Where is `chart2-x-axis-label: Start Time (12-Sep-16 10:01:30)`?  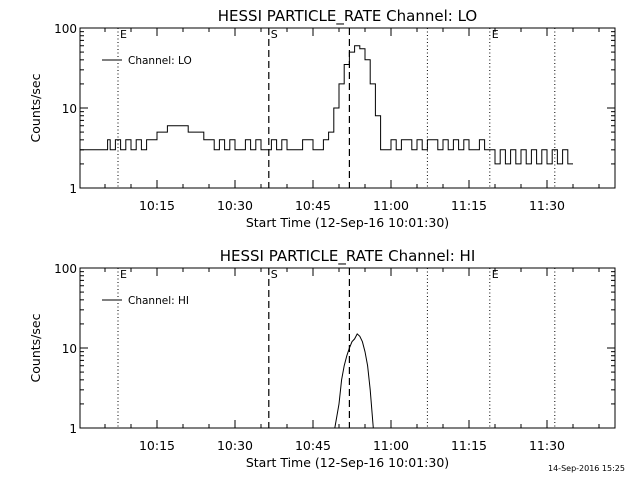 chart2-x-axis-label: Start Time (12-Sep-16 10:01:30) is located at coordinates (347, 462).